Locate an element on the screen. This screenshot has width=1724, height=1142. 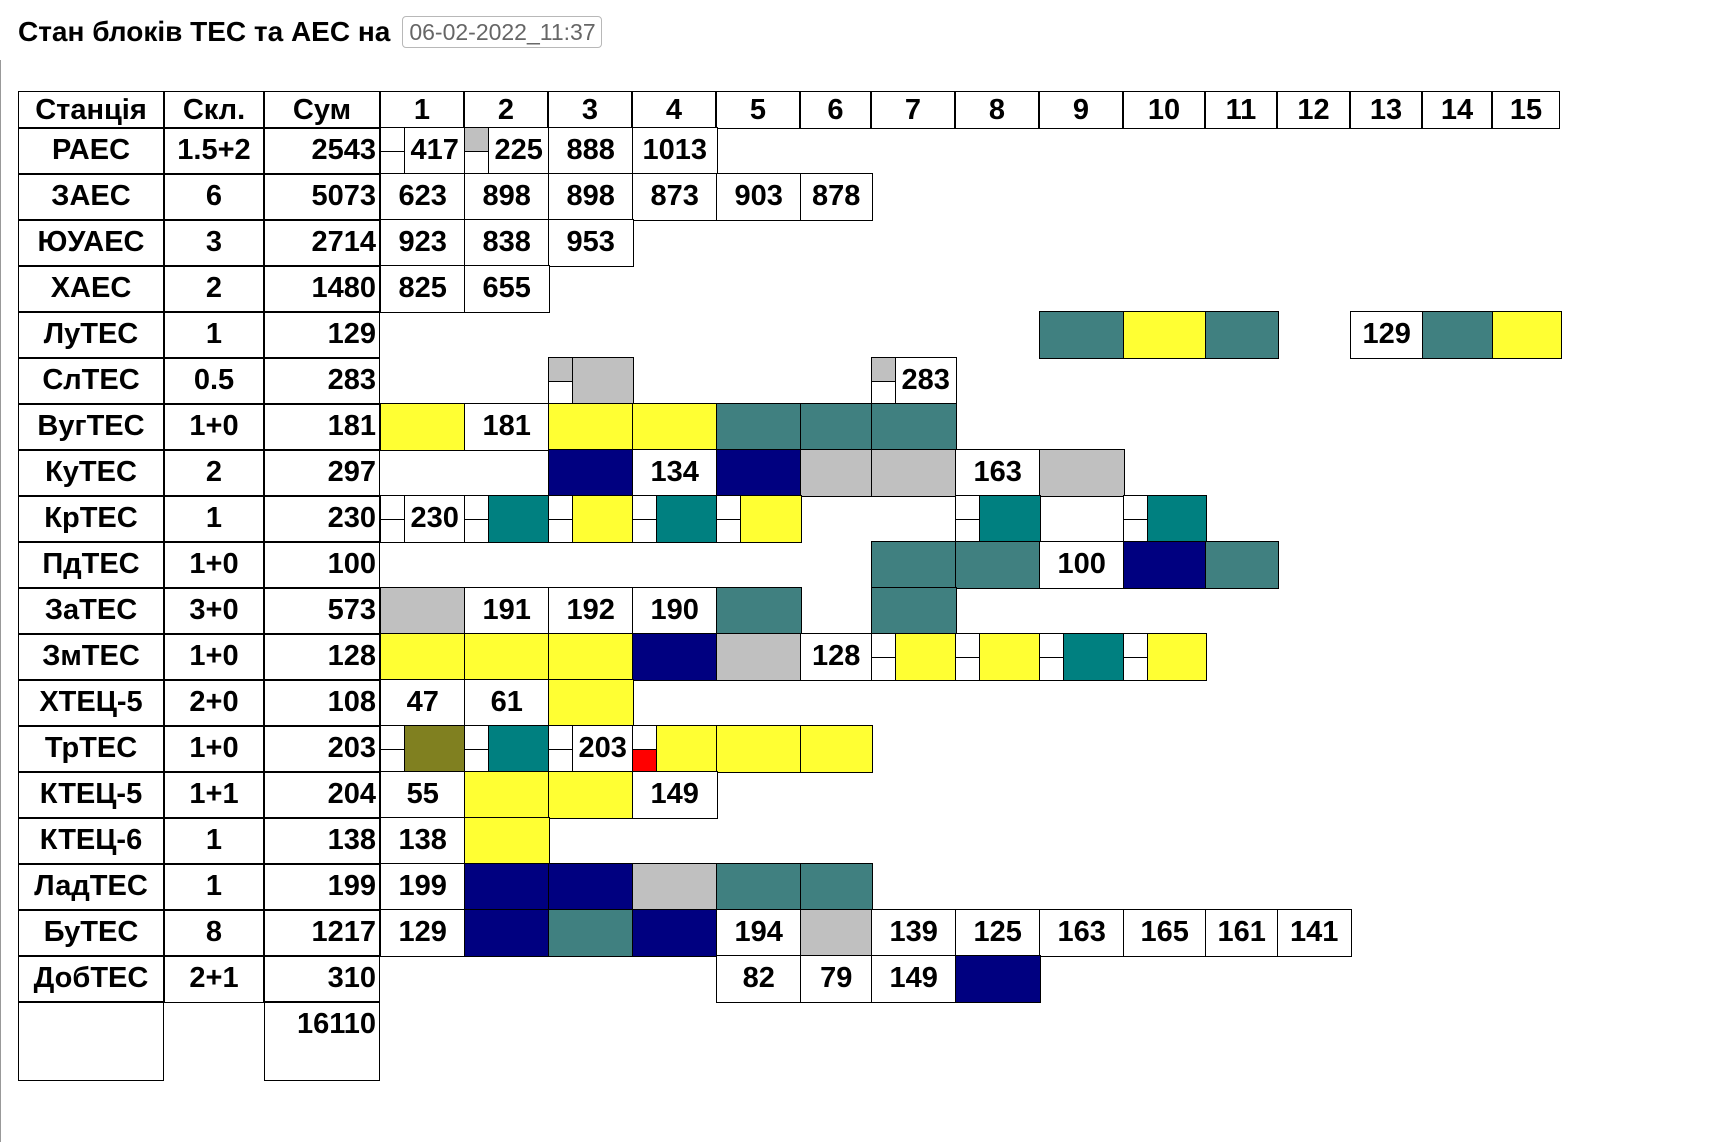
station-composition: 1.5+2 is located at coordinates (214, 151).